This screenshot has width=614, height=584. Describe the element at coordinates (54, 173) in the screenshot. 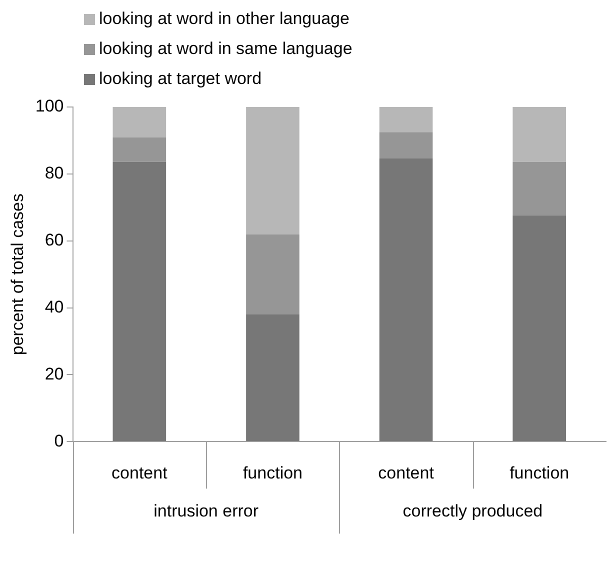

I see `y-tick-label: 80` at that location.